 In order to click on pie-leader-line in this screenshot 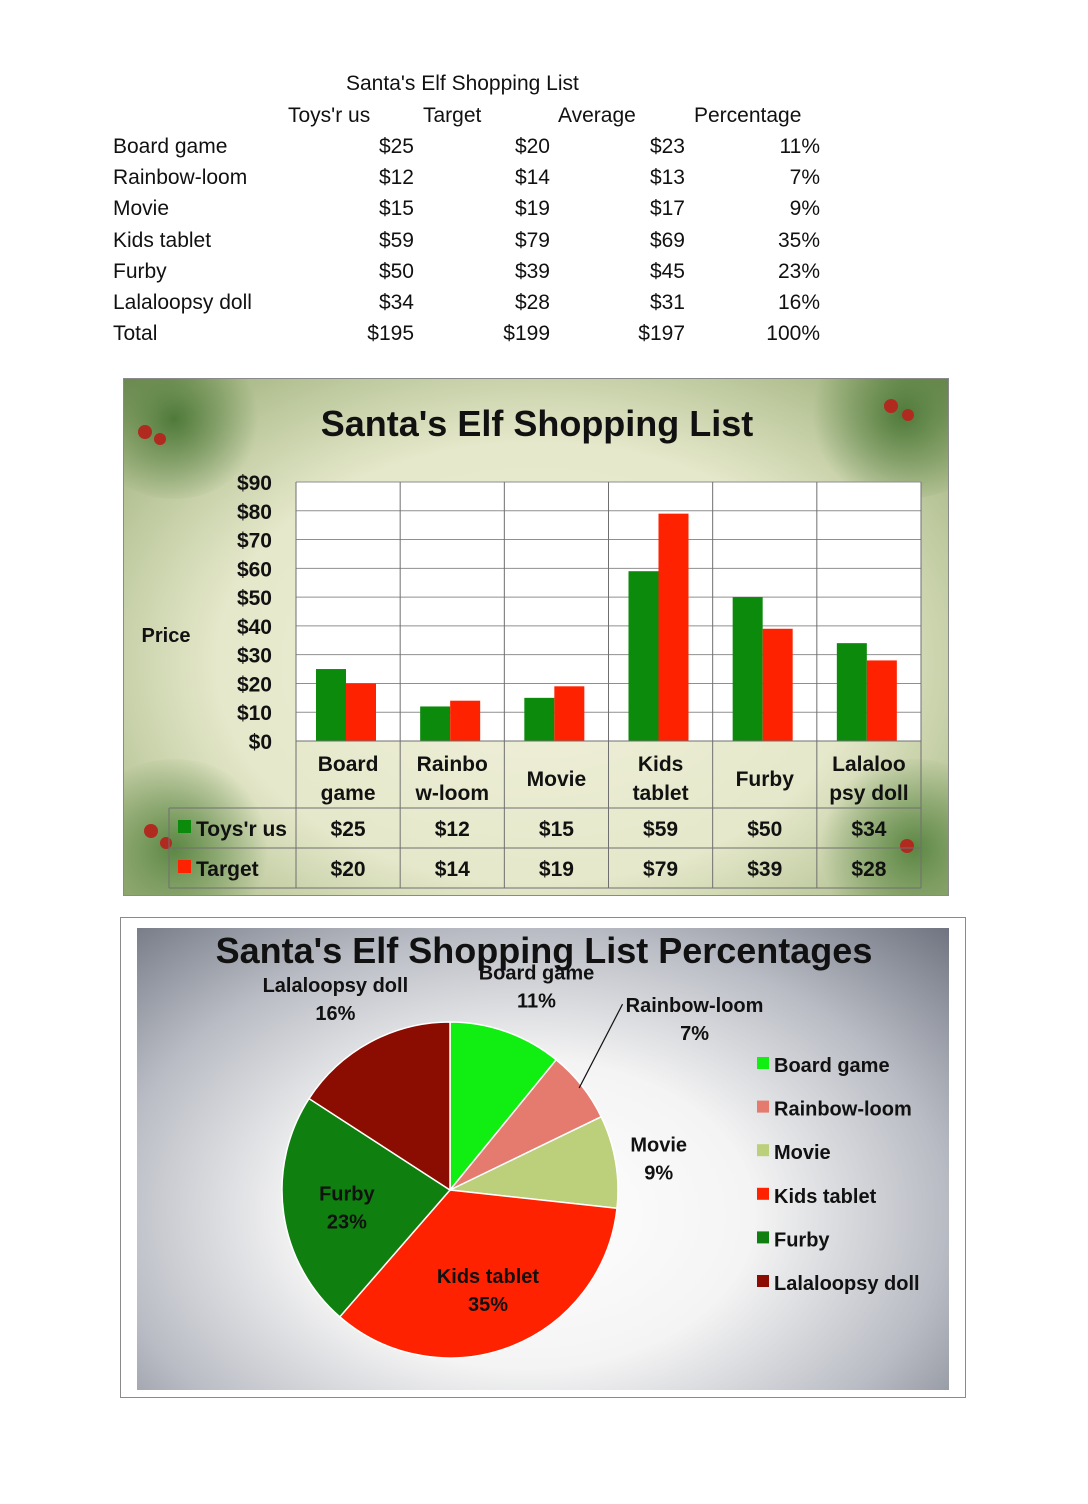, I will do `click(601, 1046)`.